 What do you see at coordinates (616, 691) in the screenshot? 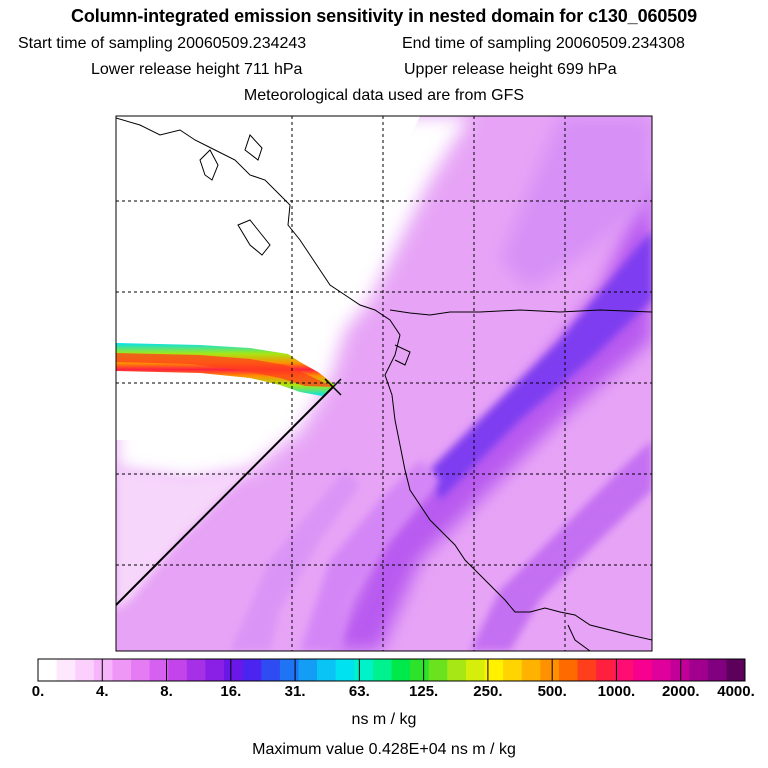
I see `colorbar-label: 1000.` at bounding box center [616, 691].